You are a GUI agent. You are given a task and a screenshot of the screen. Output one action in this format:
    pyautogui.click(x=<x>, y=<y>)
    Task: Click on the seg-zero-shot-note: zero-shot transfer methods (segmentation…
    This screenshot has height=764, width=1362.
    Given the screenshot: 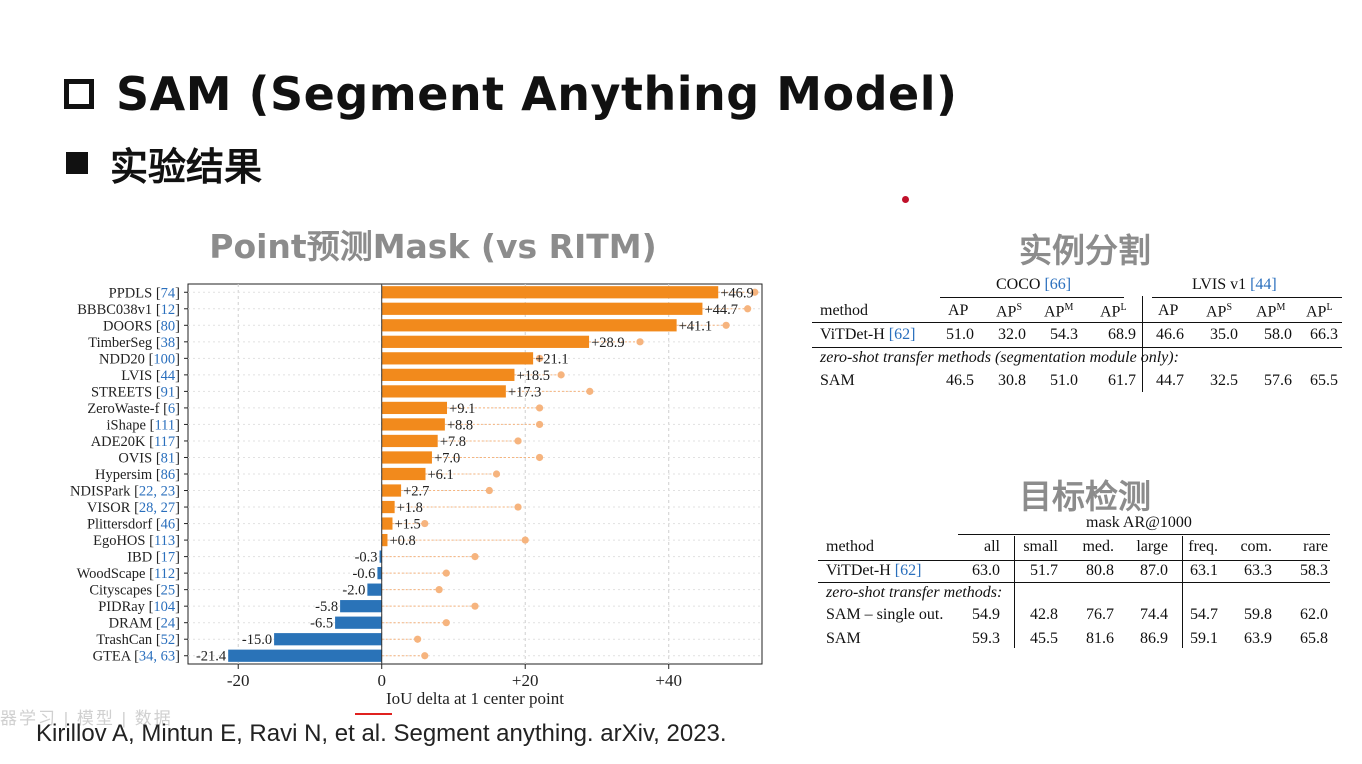 What is the action you would take?
    pyautogui.click(x=999, y=357)
    